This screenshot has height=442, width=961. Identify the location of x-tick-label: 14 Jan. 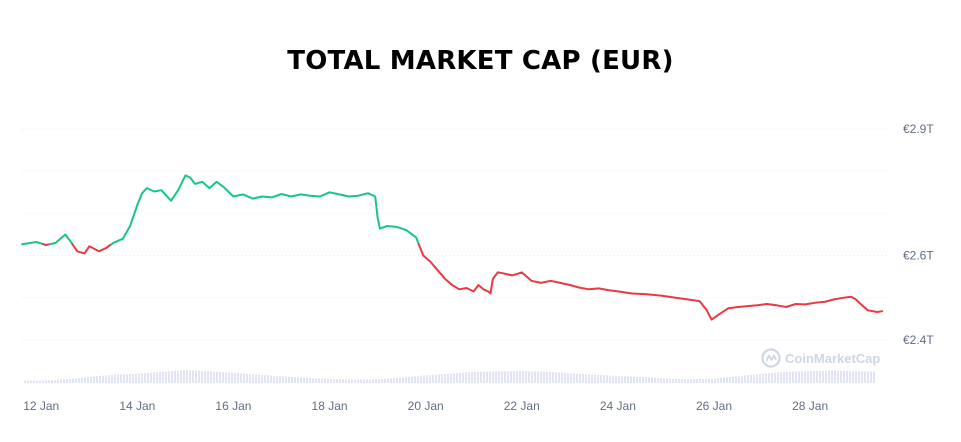
(137, 406).